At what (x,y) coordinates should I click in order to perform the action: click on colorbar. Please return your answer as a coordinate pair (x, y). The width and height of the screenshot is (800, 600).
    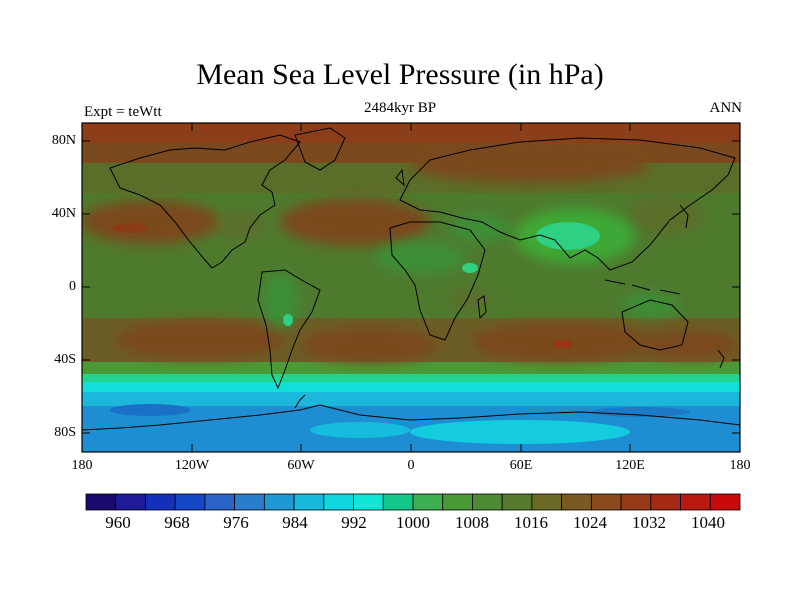
    Looking at the image, I should click on (413, 502).